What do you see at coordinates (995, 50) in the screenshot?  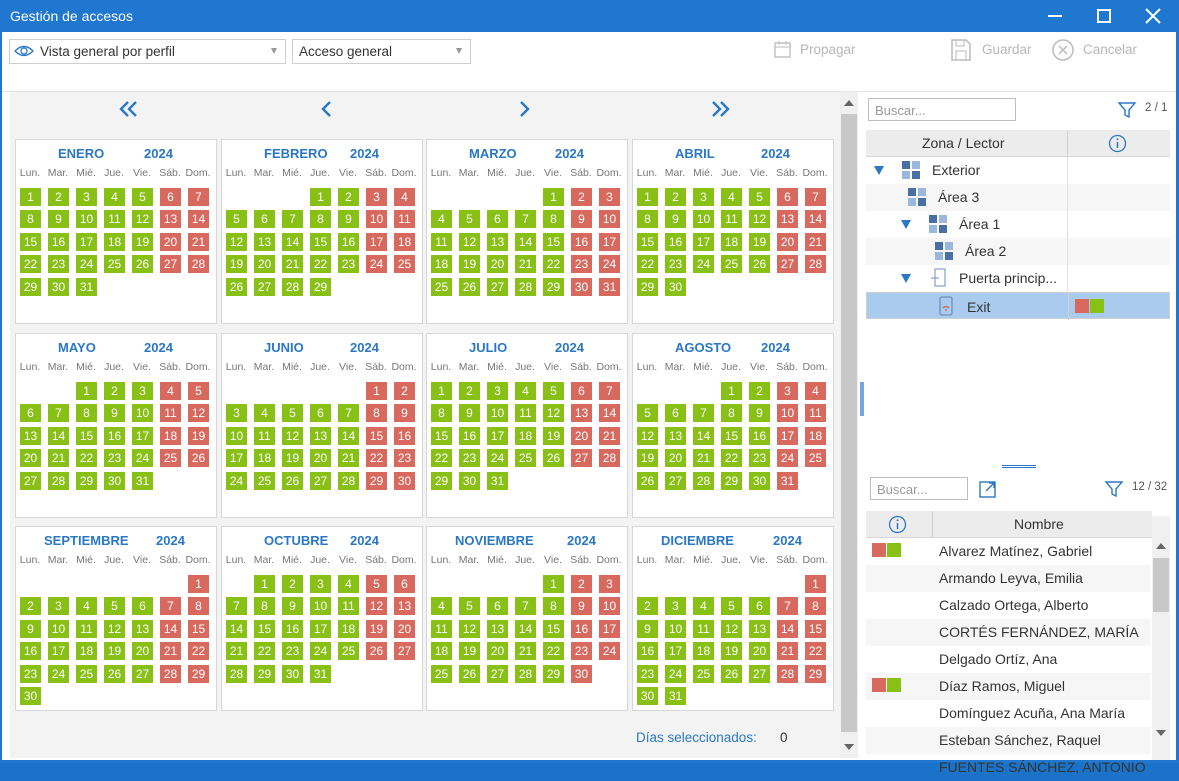 I see `save-button: Guardar` at bounding box center [995, 50].